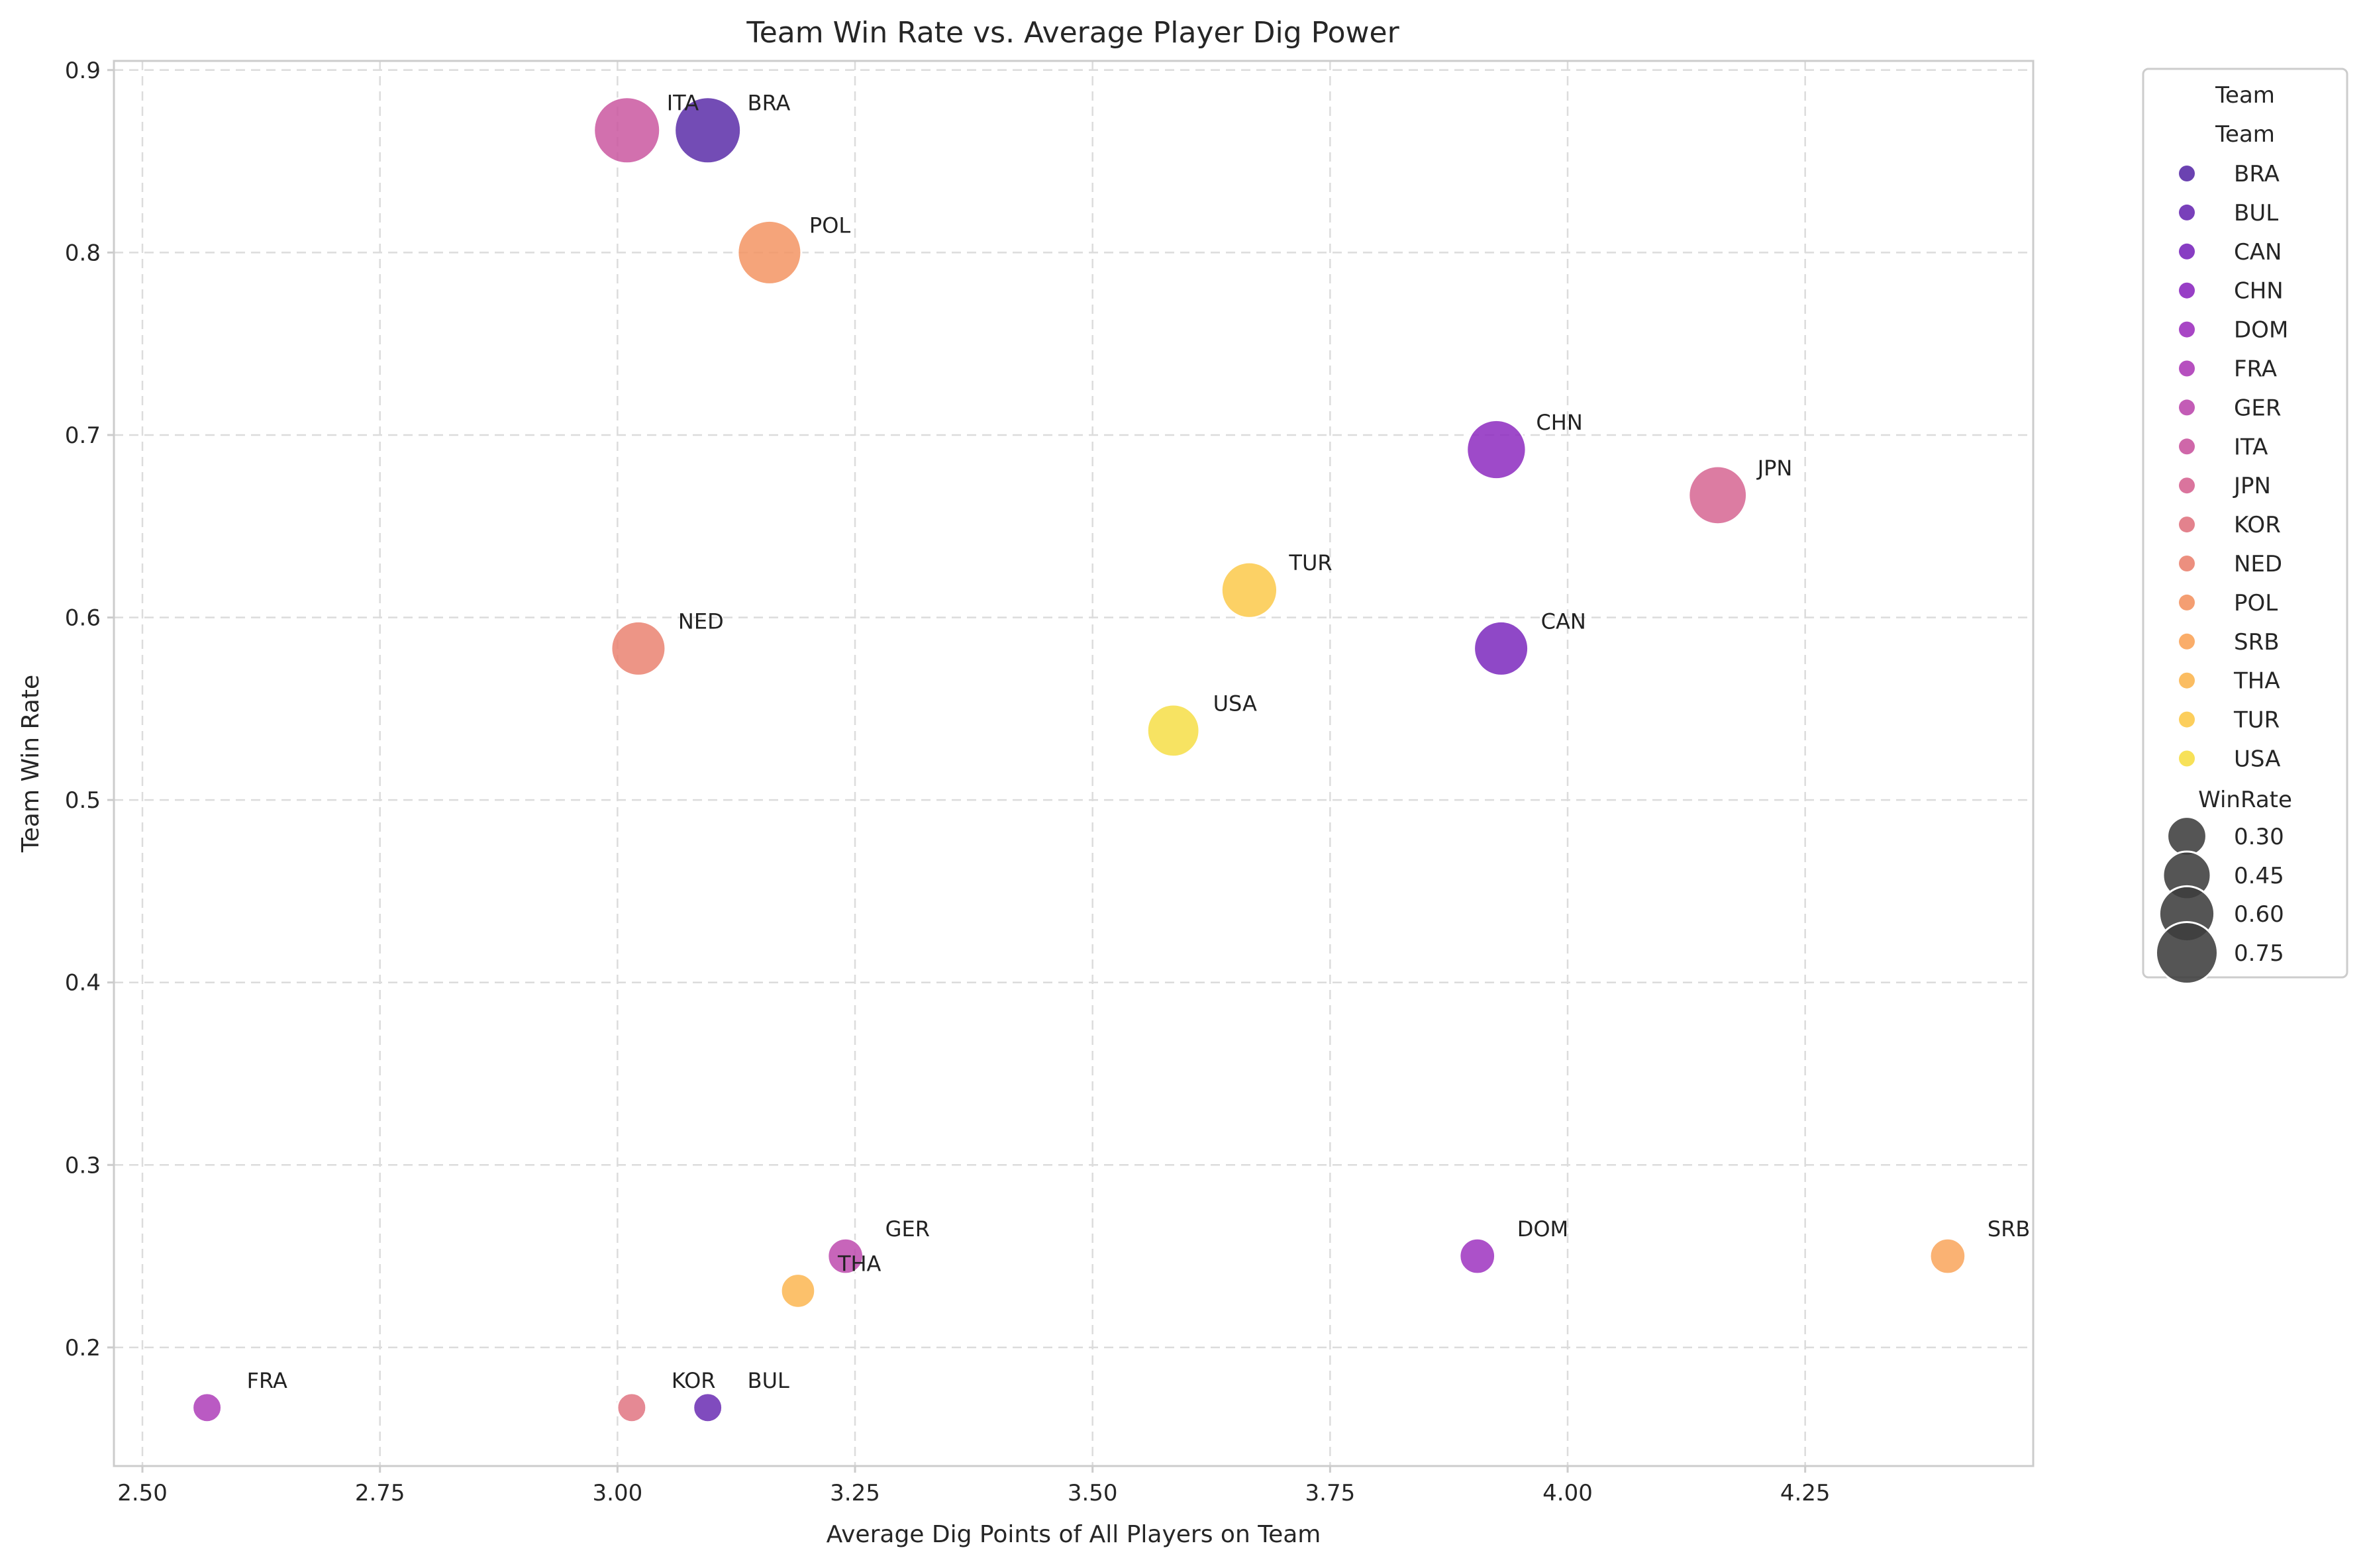 The height and width of the screenshot is (1568, 2367). I want to click on x-tick-label: 4.25, so click(1805, 1493).